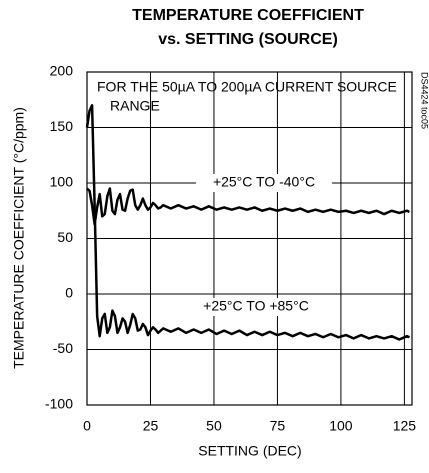 This screenshot has height=473, width=429. I want to click on y-tick-label: 150, so click(62, 126).